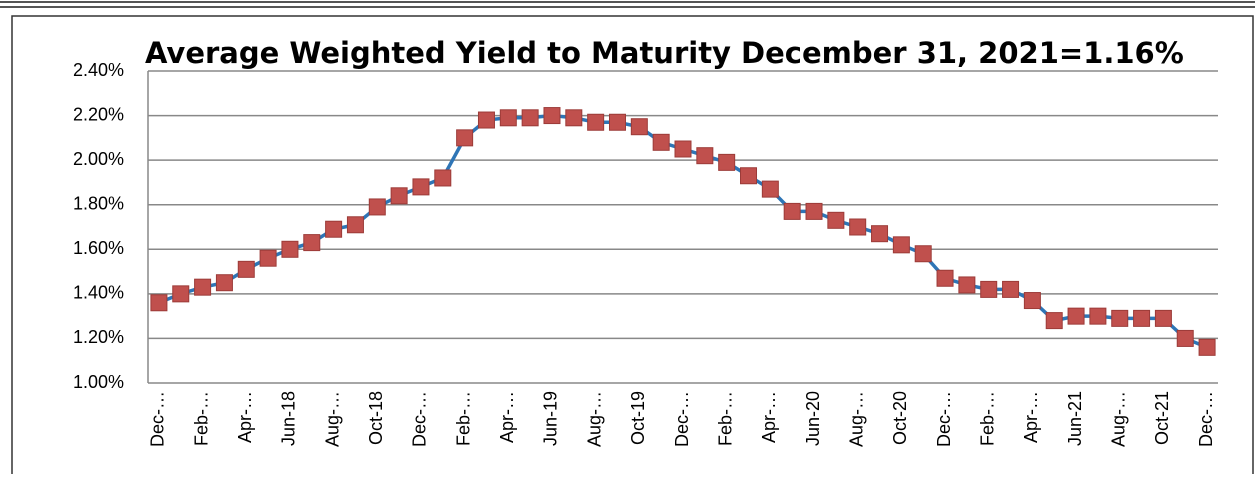  Describe the element at coordinates (98, 203) in the screenshot. I see `y-tick-label: 1.80%` at that location.